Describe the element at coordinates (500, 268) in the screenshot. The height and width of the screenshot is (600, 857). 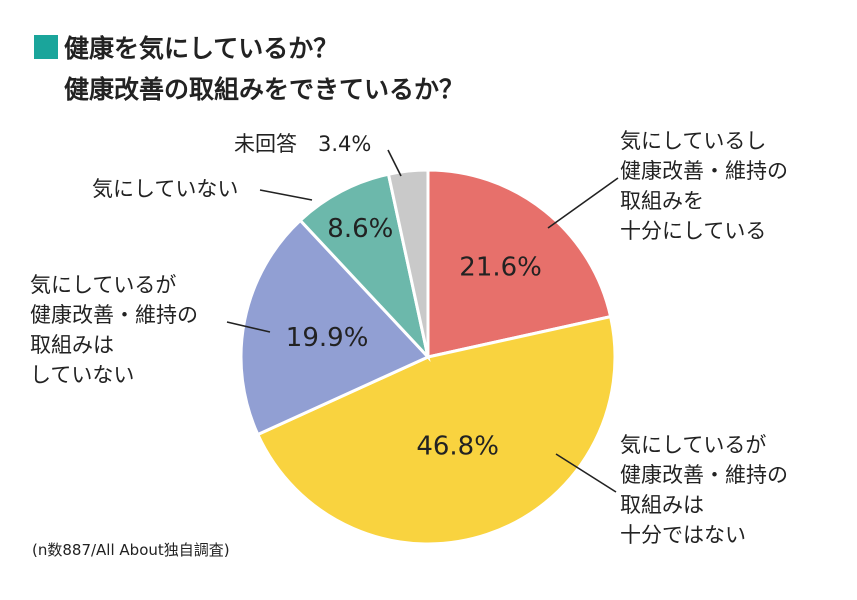
I see `pie-value-label-1: 21.6%` at that location.